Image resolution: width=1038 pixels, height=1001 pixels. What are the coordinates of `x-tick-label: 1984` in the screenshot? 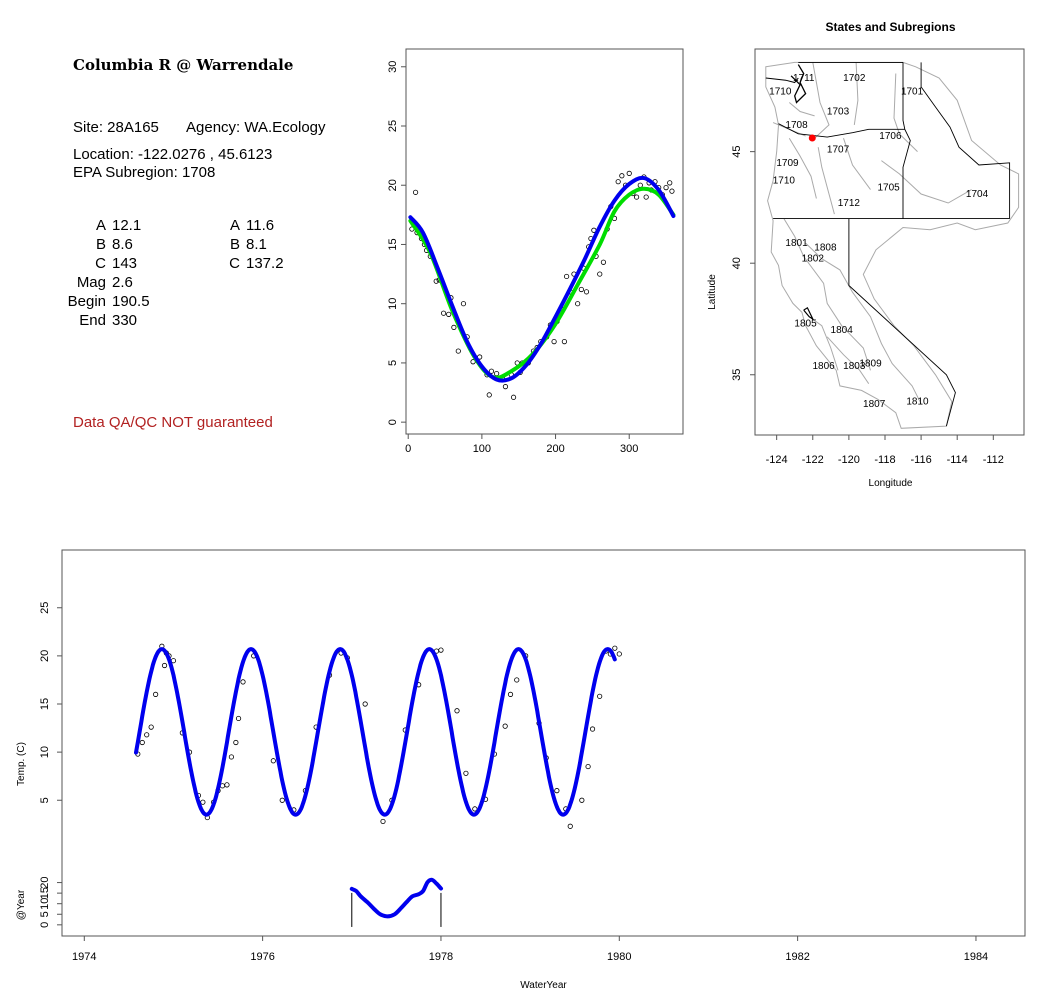 It's located at (976, 957).